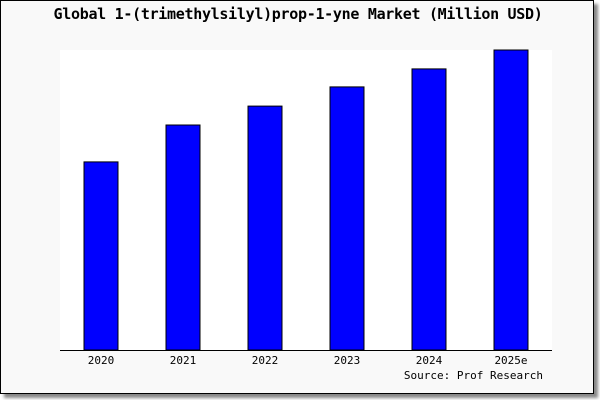 This screenshot has width=600, height=400. I want to click on x-tick-label-2024: 2024, so click(429, 360).